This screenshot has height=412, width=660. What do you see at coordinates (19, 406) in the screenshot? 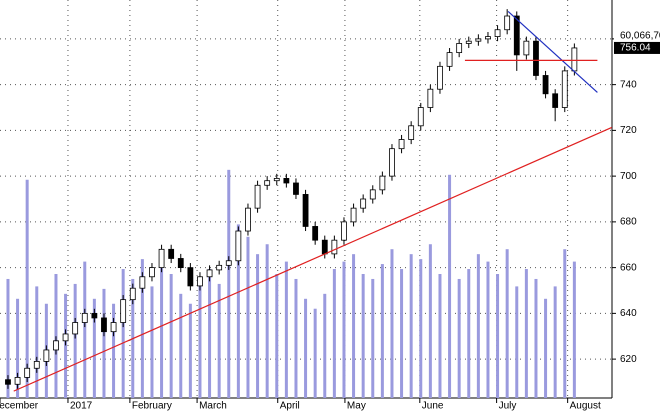
I see `x-tick-label: December` at bounding box center [19, 406].